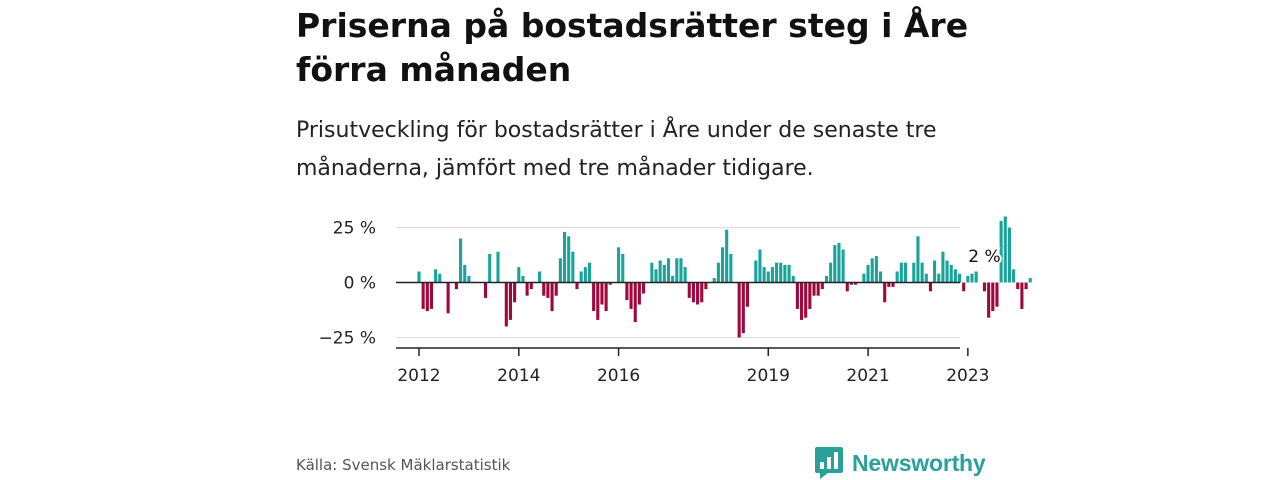 The width and height of the screenshot is (1280, 480). Describe the element at coordinates (867, 376) in the screenshot. I see `x-tick-label: 2021` at that location.